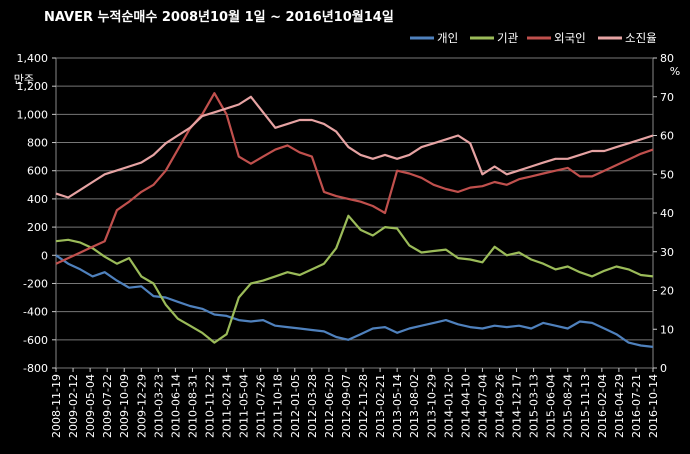 This screenshot has width=690, height=454. Describe the element at coordinates (653, 406) in the screenshot. I see `x-tick-label: 2016-10-14` at that location.